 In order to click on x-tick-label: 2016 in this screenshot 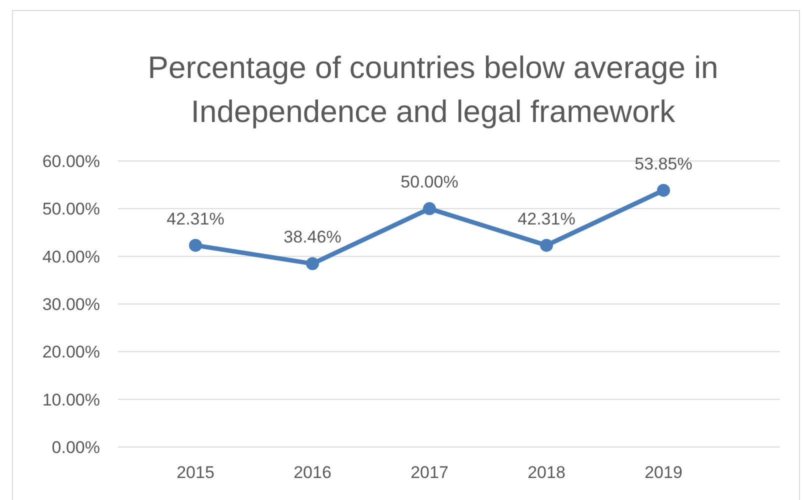, I will do `click(313, 472)`.